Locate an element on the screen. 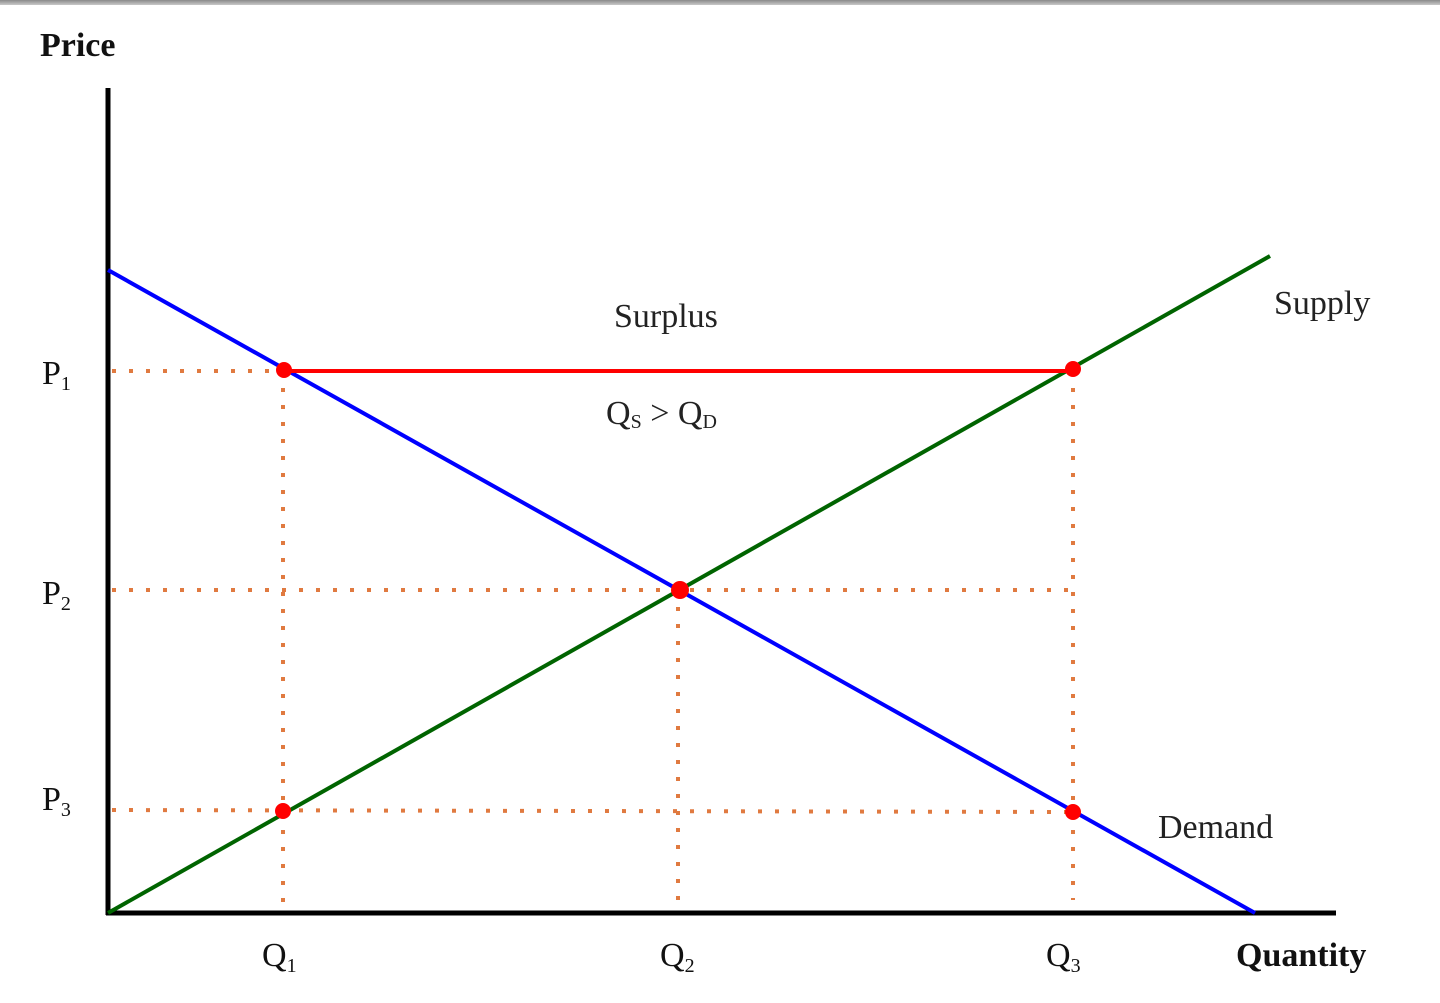 This screenshot has width=1440, height=1003. tick-p3: P3 is located at coordinates (56, 801).